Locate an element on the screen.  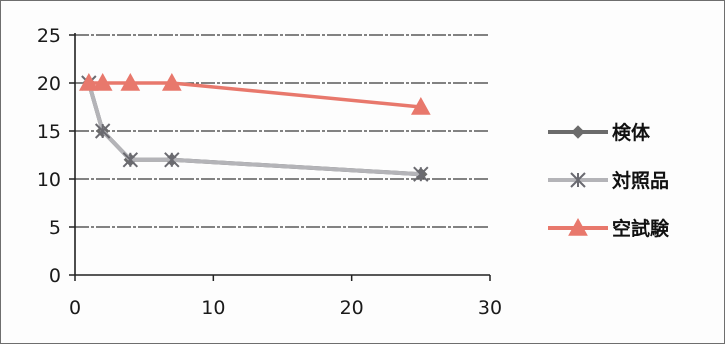
y-tick-label: 20 is located at coordinates (49, 84).